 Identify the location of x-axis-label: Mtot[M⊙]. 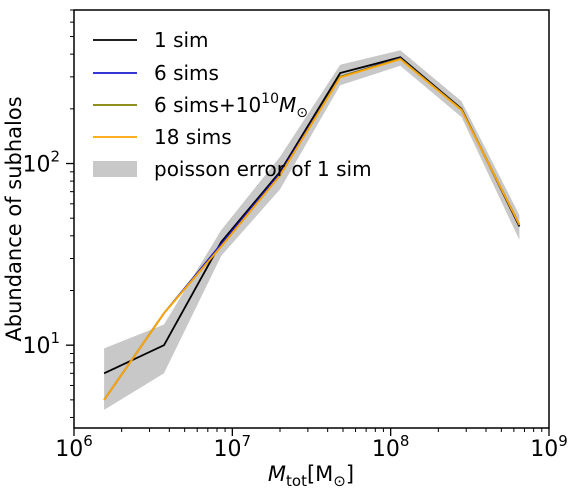
(311, 476).